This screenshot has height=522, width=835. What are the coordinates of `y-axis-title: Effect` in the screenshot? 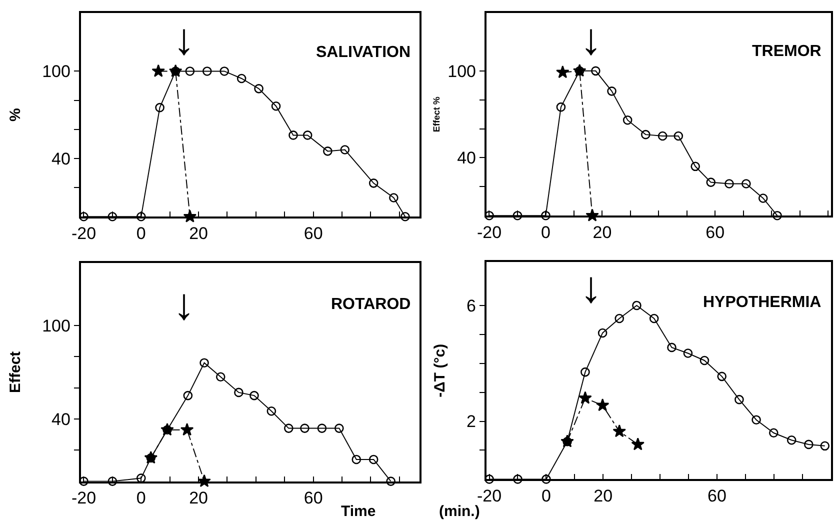 It's located at (15, 372).